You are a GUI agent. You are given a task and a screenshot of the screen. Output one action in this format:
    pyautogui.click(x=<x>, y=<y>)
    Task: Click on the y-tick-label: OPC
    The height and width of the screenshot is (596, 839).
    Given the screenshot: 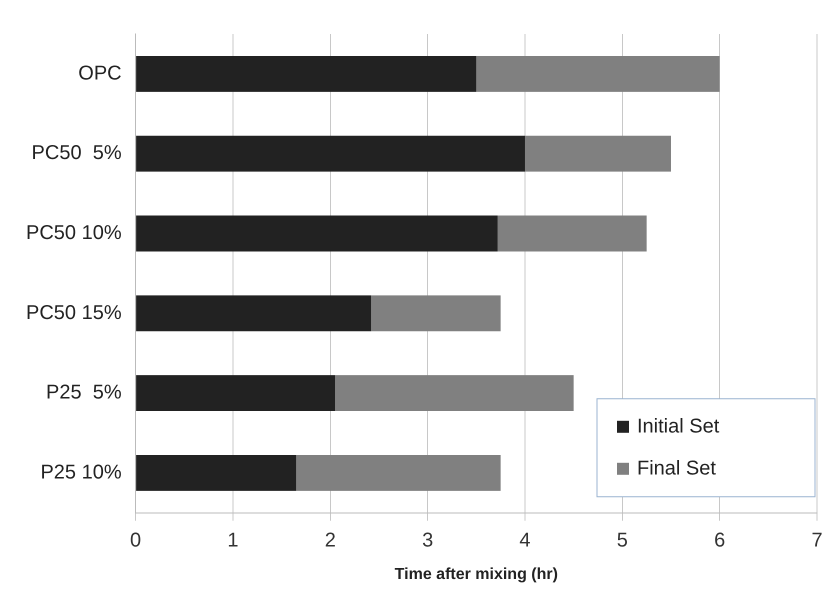 What is the action you would take?
    pyautogui.click(x=100, y=73)
    